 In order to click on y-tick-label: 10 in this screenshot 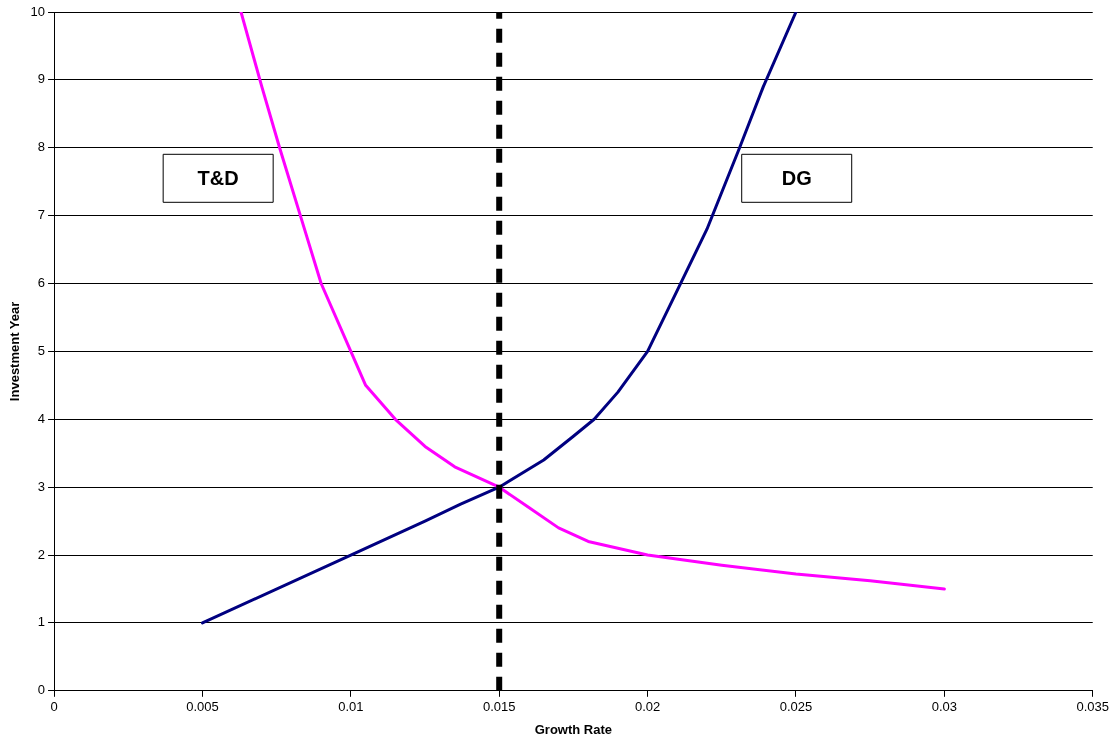, I will do `click(38, 11)`.